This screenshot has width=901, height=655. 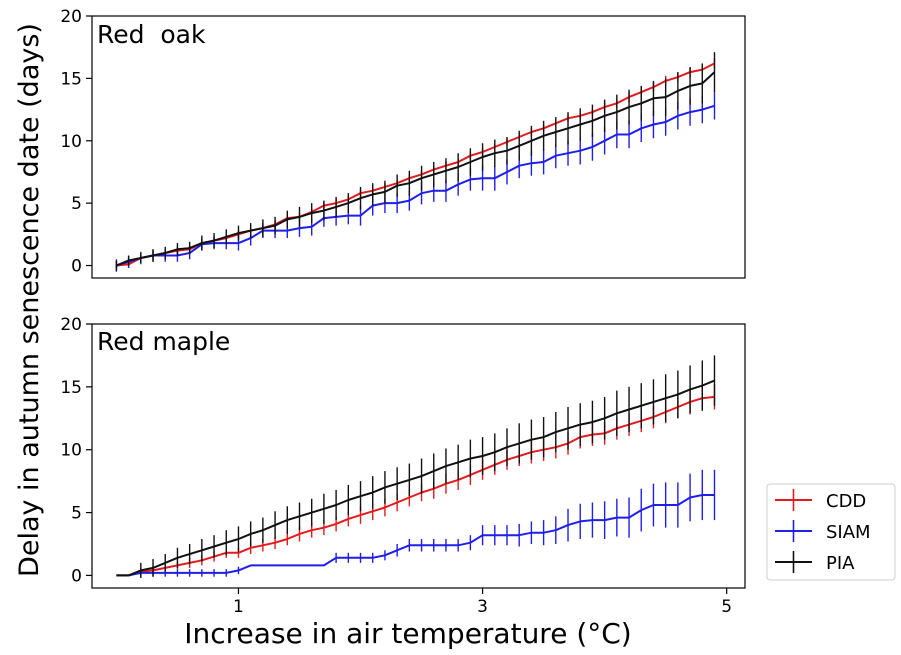 I want to click on panel-title: Red oak, so click(x=151, y=34).